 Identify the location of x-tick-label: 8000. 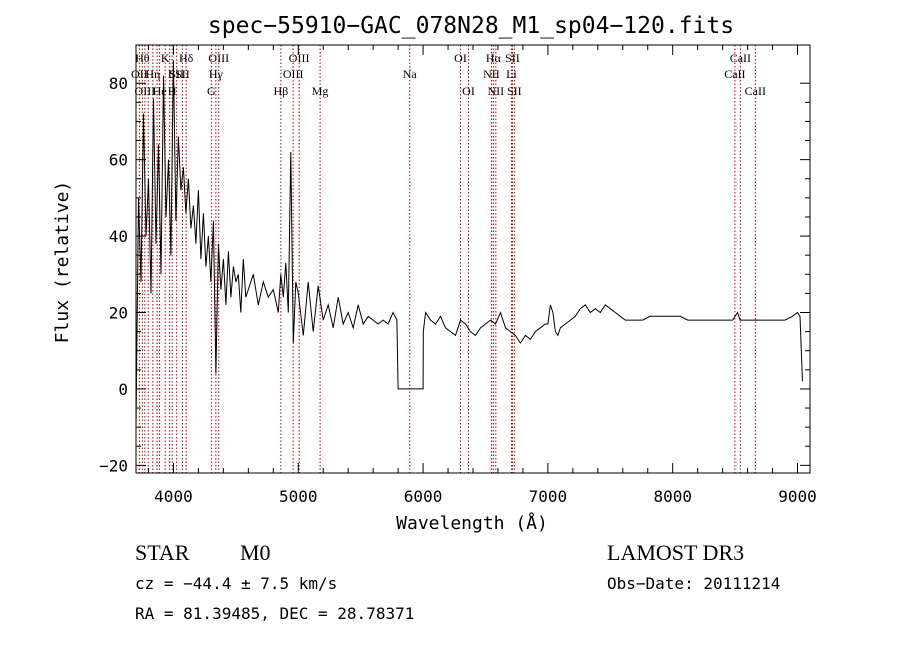
(672, 496).